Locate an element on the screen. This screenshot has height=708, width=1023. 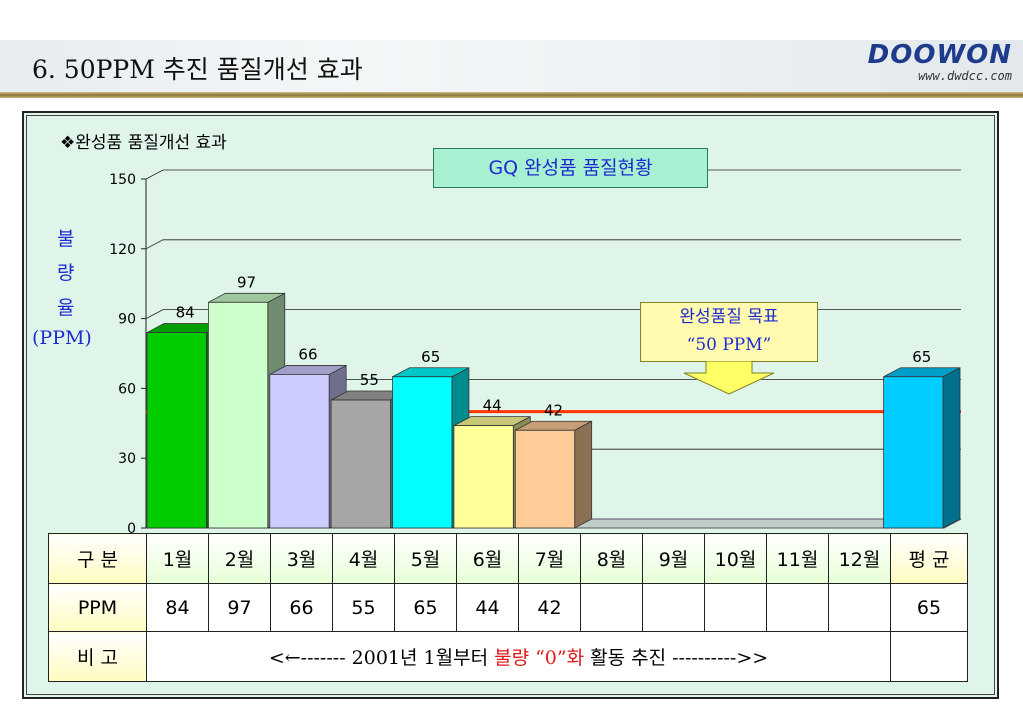
month-cell: 10월 is located at coordinates (735, 558).